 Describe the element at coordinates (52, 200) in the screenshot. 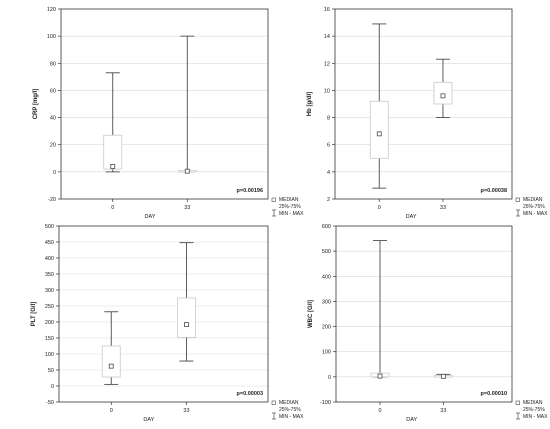

I see `y-tick-label: -20` at that location.